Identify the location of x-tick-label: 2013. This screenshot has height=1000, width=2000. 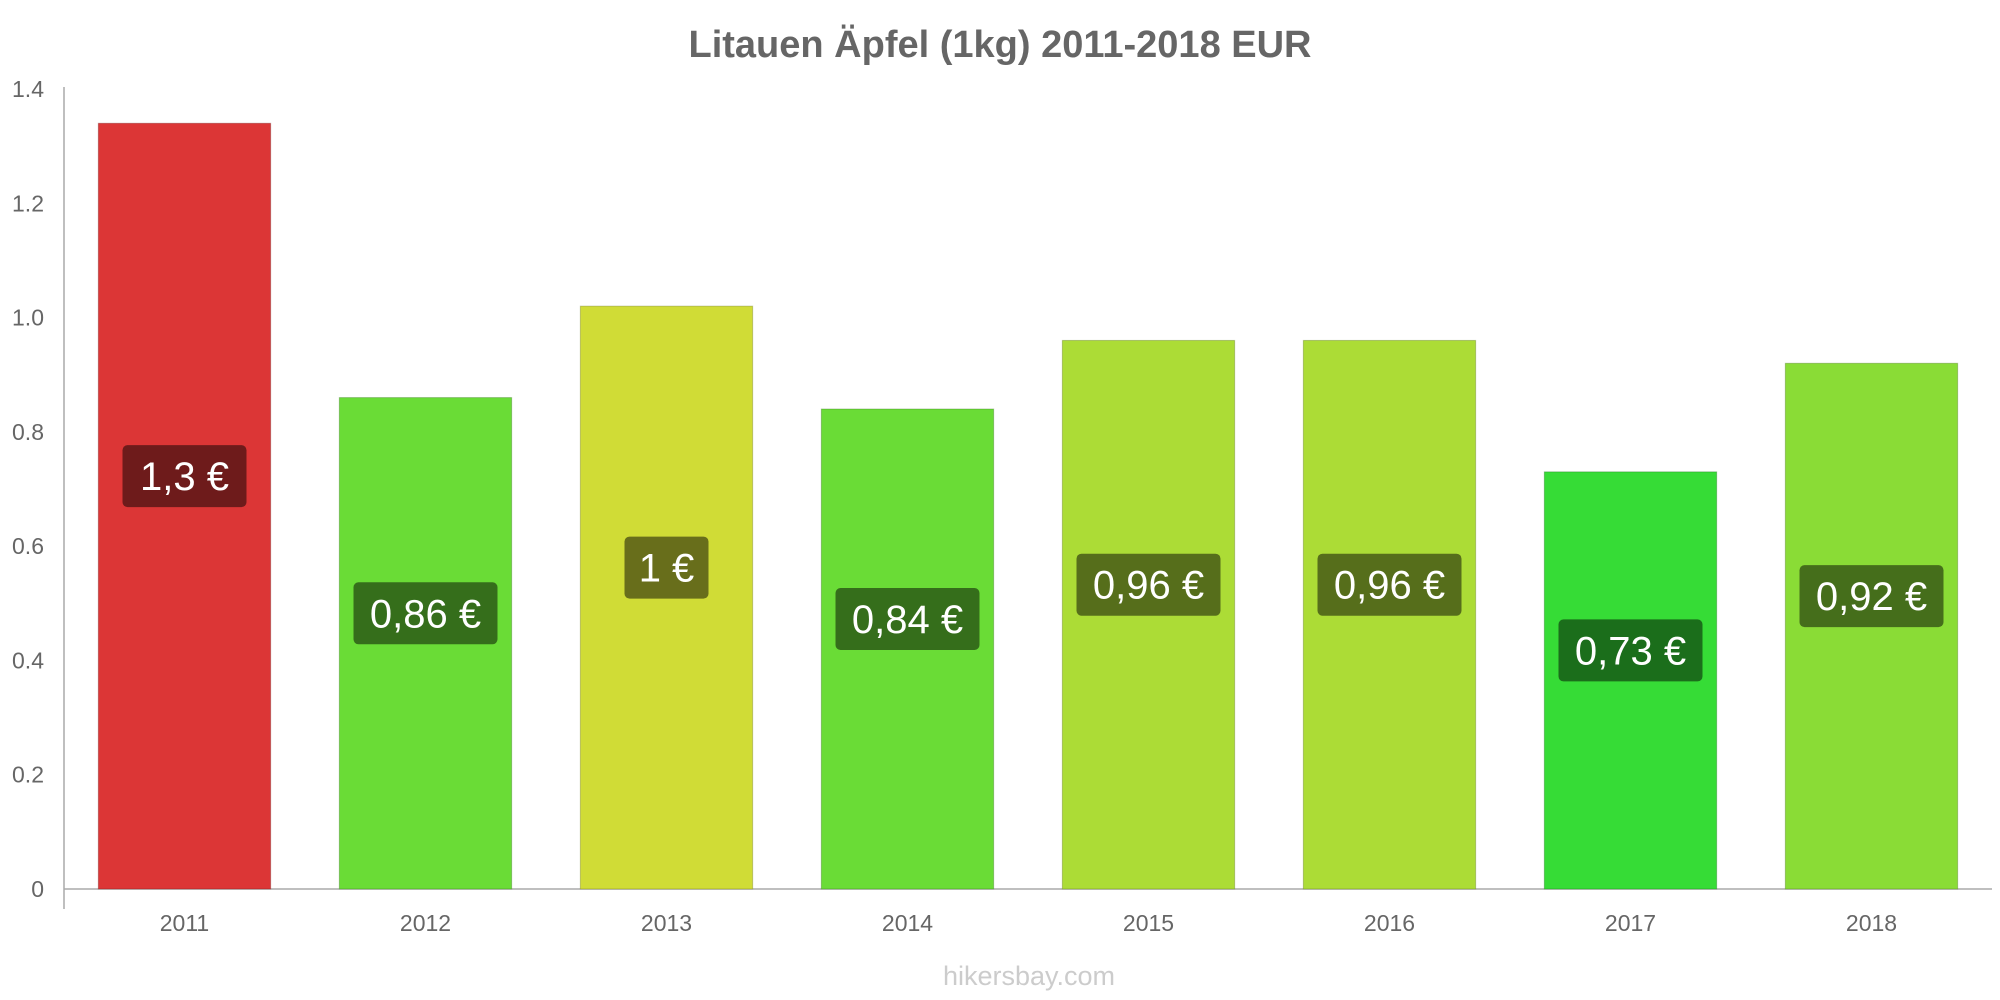
(666, 923).